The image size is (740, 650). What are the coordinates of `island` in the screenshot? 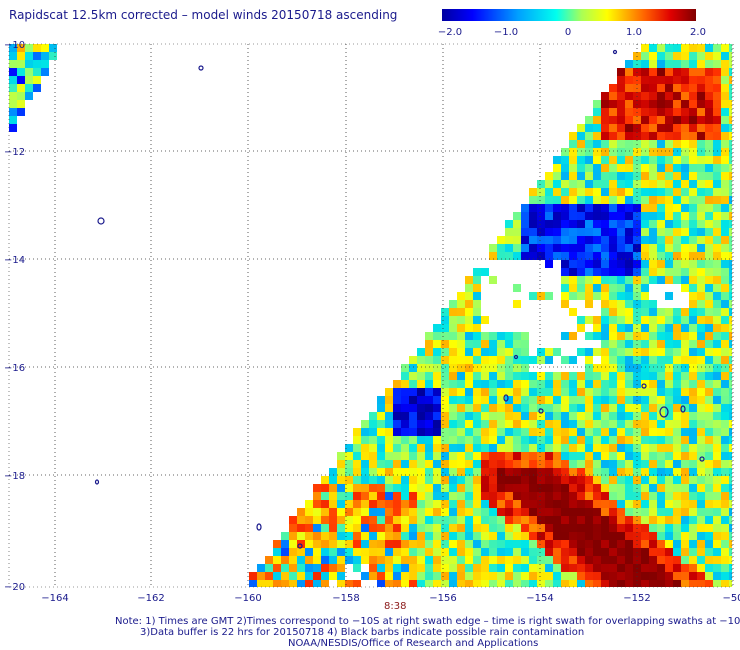 It's located at (615, 52).